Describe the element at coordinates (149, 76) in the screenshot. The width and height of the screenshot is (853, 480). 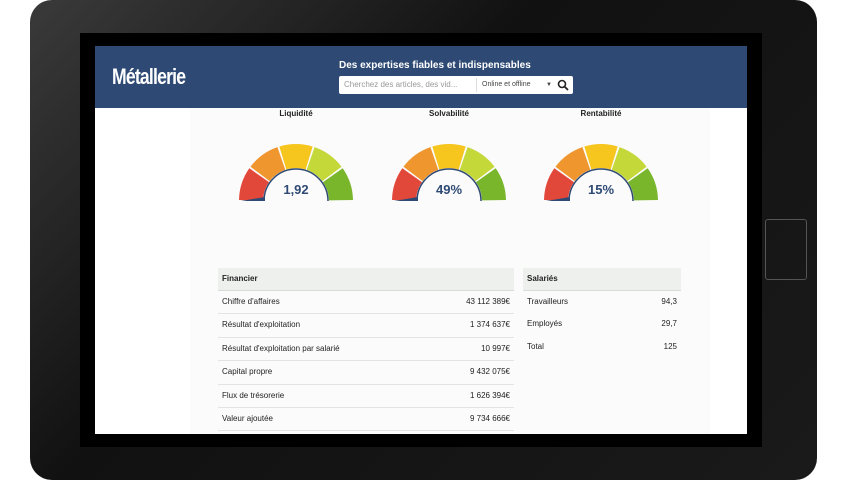
I see `logo: Métallerie` at that location.